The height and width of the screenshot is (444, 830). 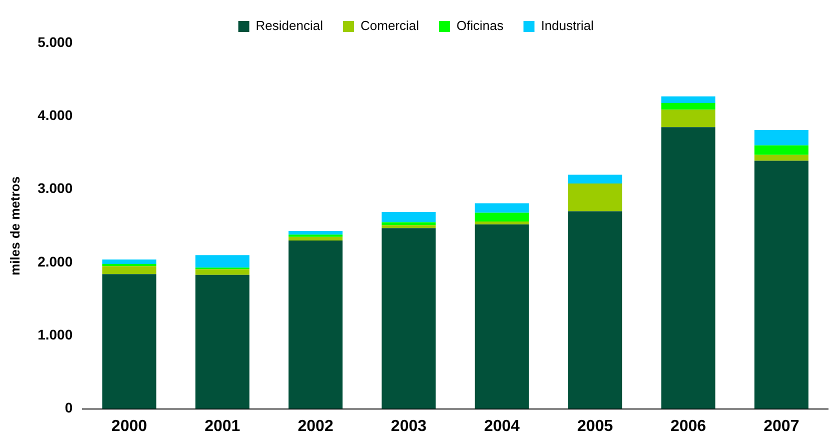 I want to click on x-tick-label: 2007, so click(x=782, y=426).